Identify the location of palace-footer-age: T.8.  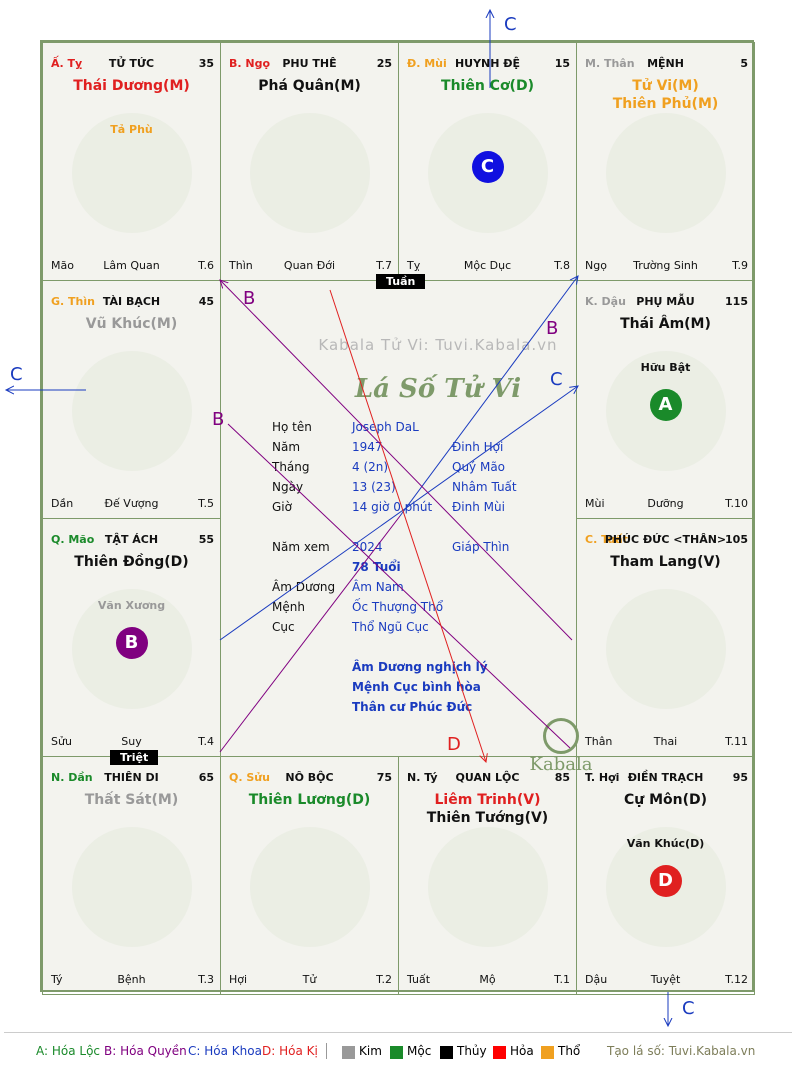
(562, 265).